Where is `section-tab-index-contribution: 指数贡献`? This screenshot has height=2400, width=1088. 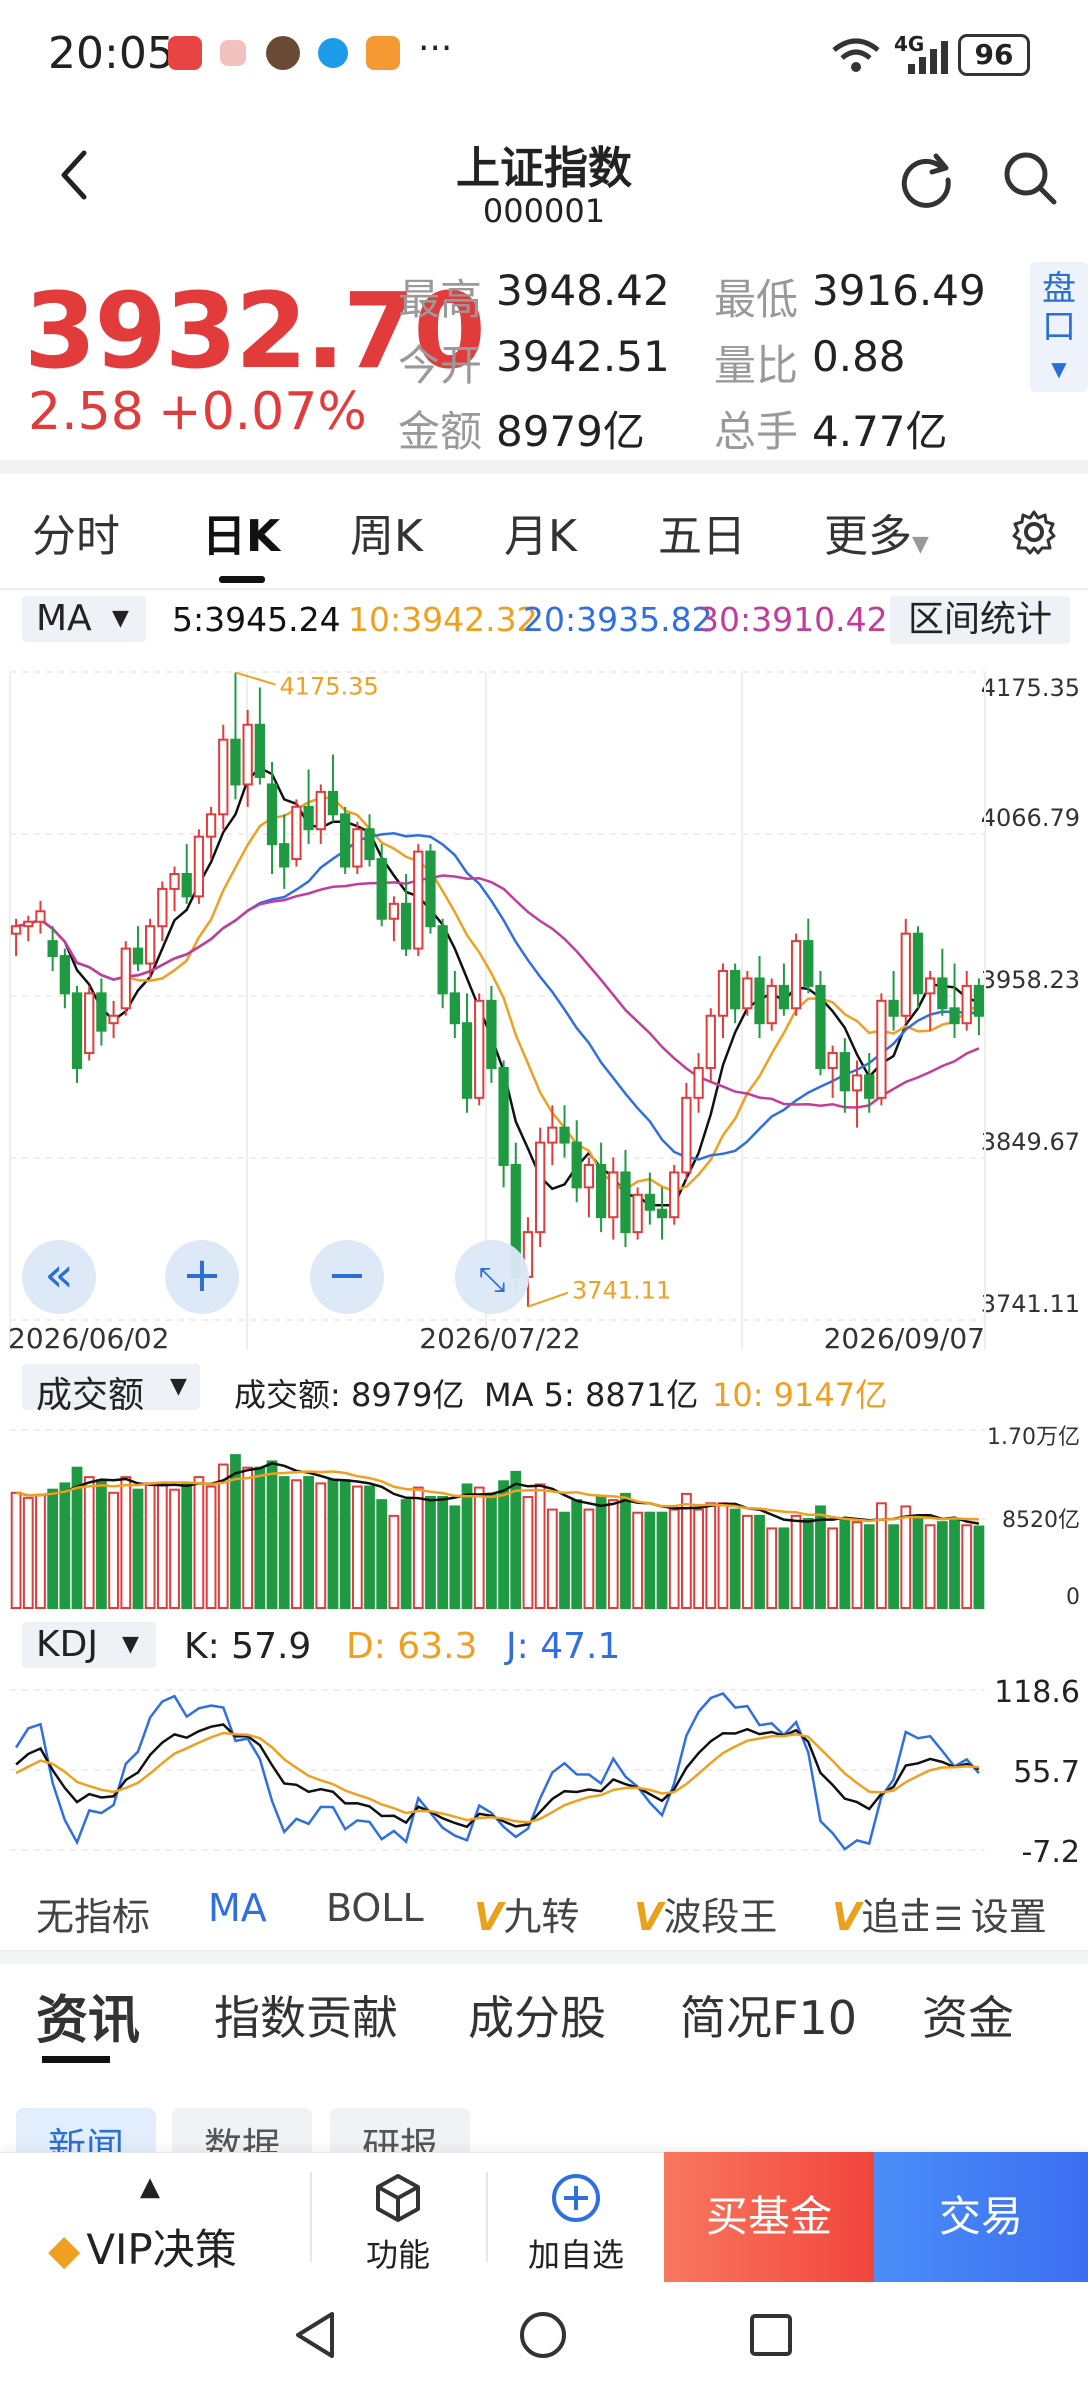 section-tab-index-contribution: 指数贡献 is located at coordinates (306, 2018).